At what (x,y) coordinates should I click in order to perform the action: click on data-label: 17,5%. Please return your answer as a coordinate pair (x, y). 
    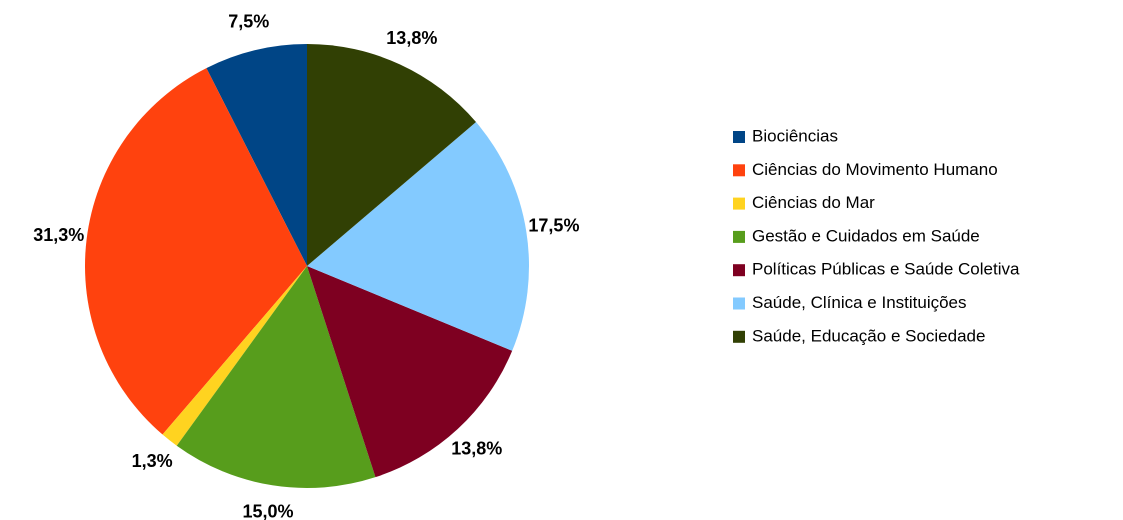
    Looking at the image, I should click on (553, 226).